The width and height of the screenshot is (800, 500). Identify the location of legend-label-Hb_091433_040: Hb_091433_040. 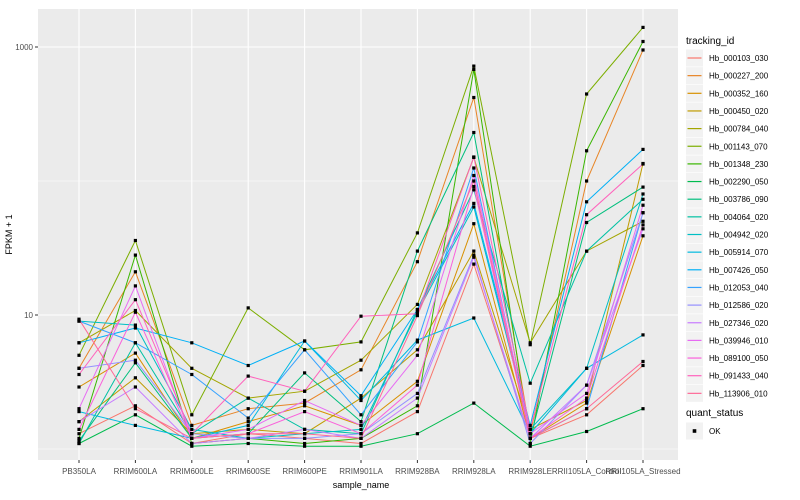
(739, 376).